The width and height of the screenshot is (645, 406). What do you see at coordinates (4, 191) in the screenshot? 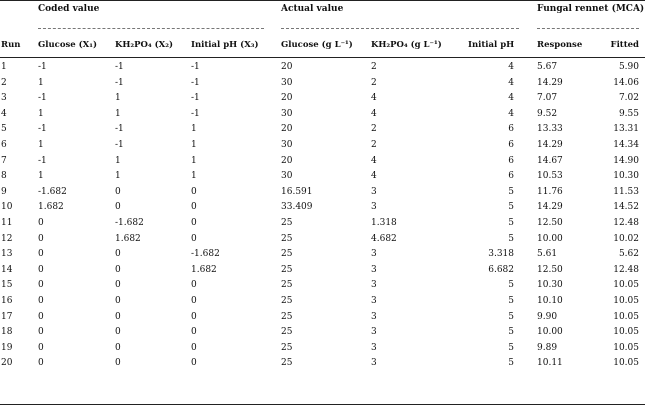
I see `cell-run: 9` at bounding box center [4, 191].